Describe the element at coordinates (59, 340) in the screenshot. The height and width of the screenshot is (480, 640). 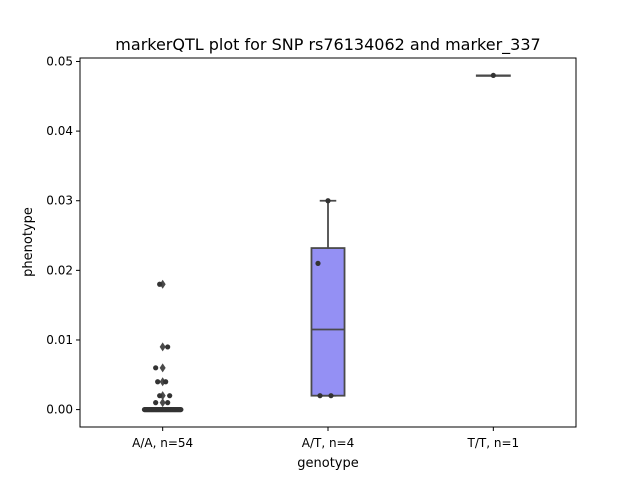
I see `y-tick-label: 0.01` at that location.